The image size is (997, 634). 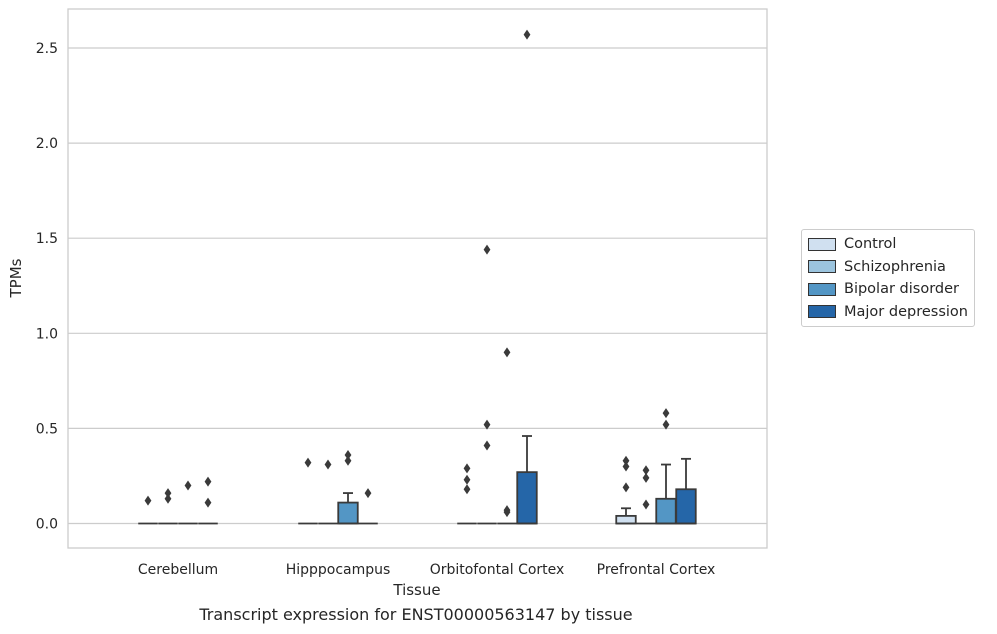 What do you see at coordinates (47, 429) in the screenshot?
I see `y-tick-label: 0.5` at bounding box center [47, 429].